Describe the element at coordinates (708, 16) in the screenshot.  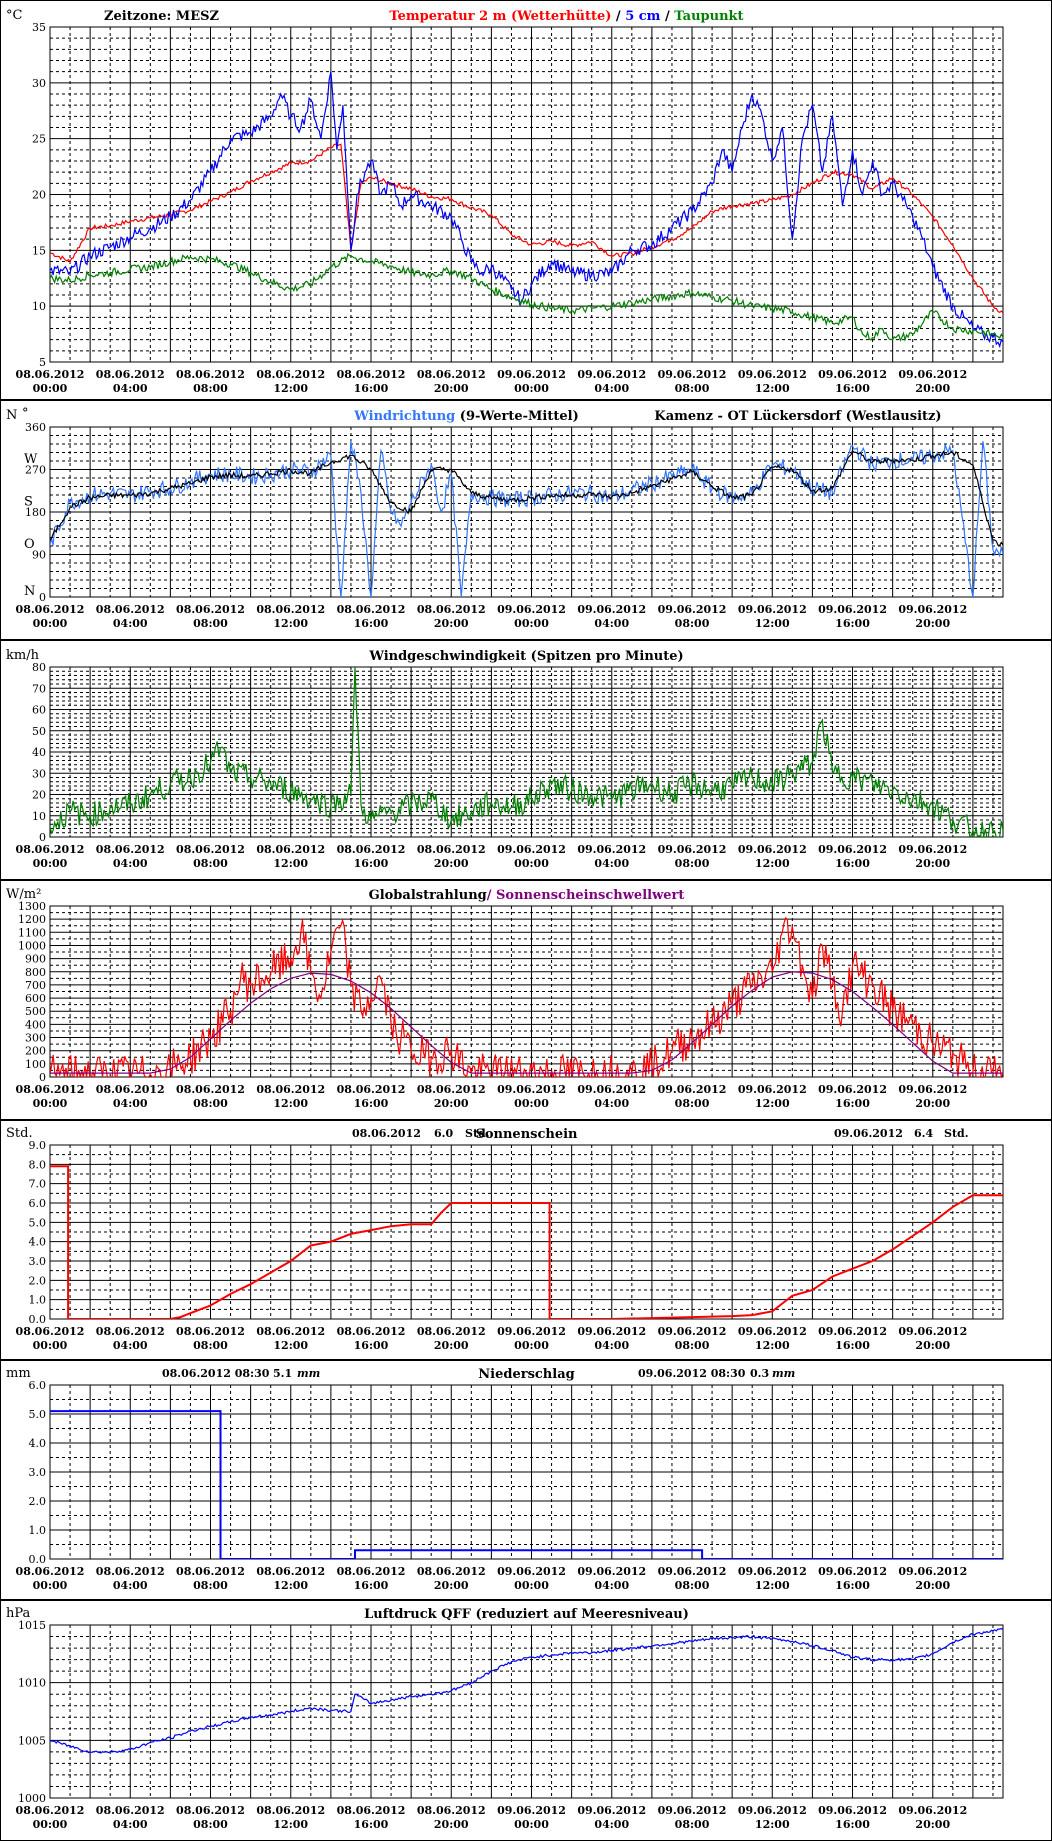
I see `title-part: Taupunkt` at that location.